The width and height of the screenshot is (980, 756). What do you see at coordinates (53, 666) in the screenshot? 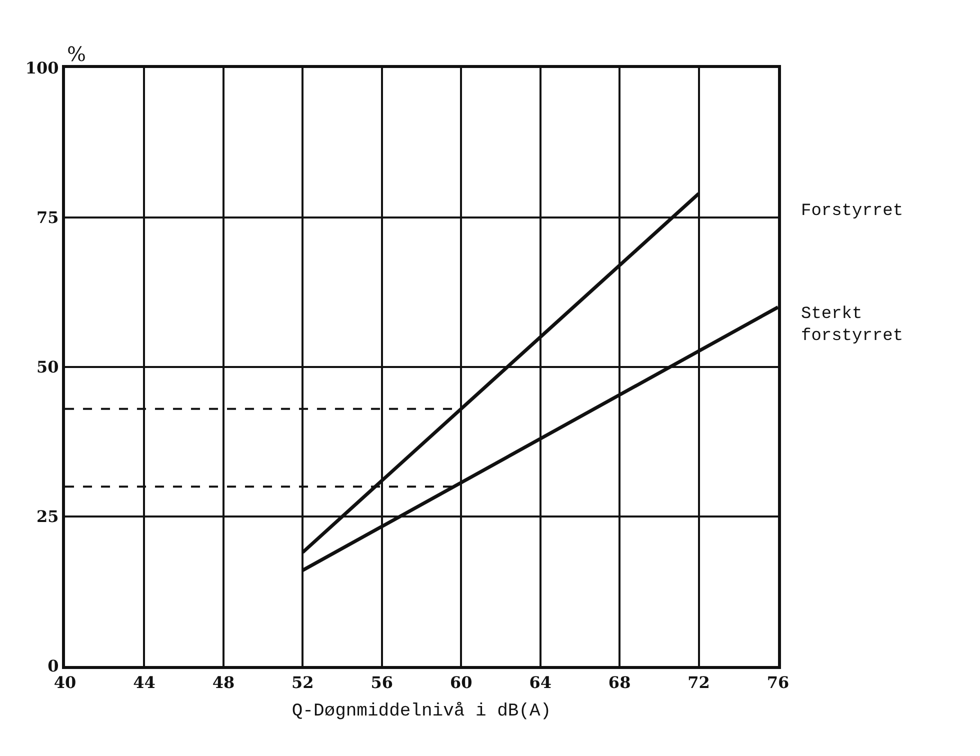
I see `y-tick-label: 0` at bounding box center [53, 666].